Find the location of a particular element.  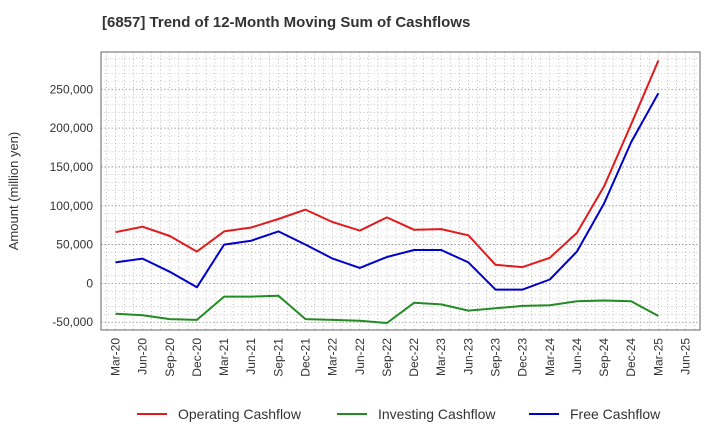

y-tick-label: 100,000 is located at coordinates (72, 206).